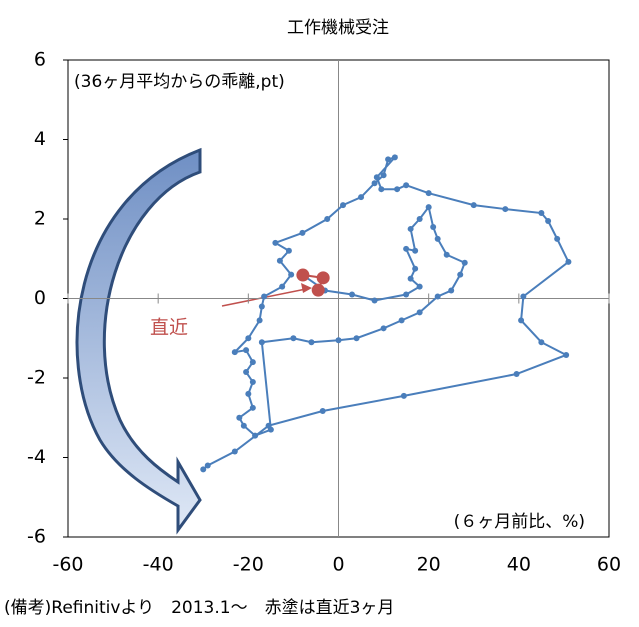  What do you see at coordinates (338, 28) in the screenshot?
I see `chart-title: 工作機械受注` at bounding box center [338, 28].